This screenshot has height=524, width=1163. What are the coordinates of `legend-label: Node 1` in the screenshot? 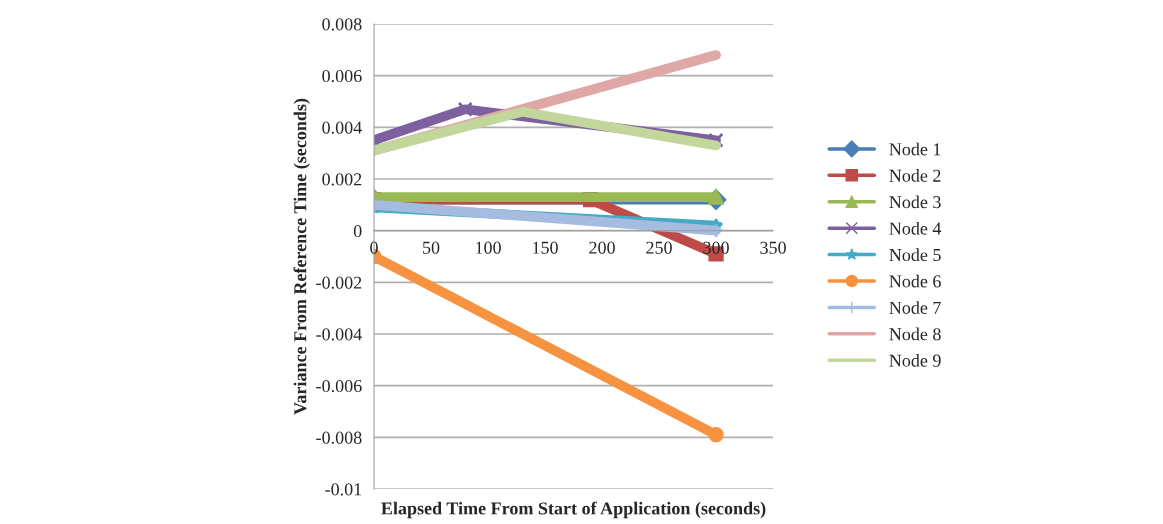 It's located at (915, 149).